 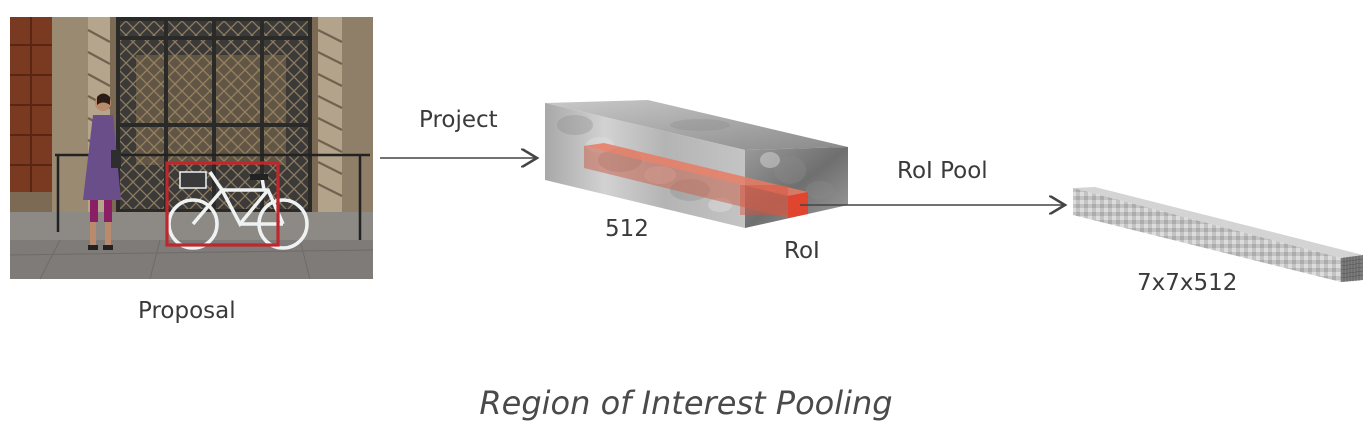 What do you see at coordinates (696, 180) in the screenshot?
I see `roi-column` at bounding box center [696, 180].